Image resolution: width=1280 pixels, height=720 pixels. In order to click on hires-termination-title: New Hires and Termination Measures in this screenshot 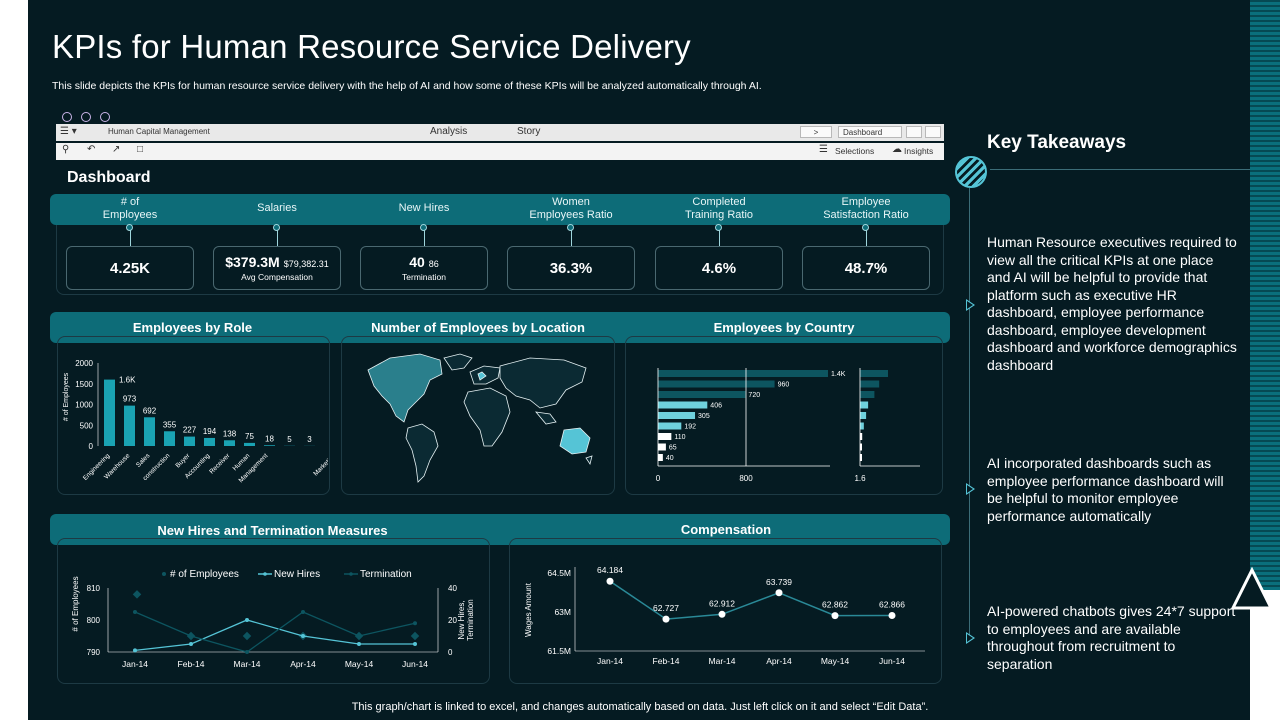, I will do `click(272, 530)`.